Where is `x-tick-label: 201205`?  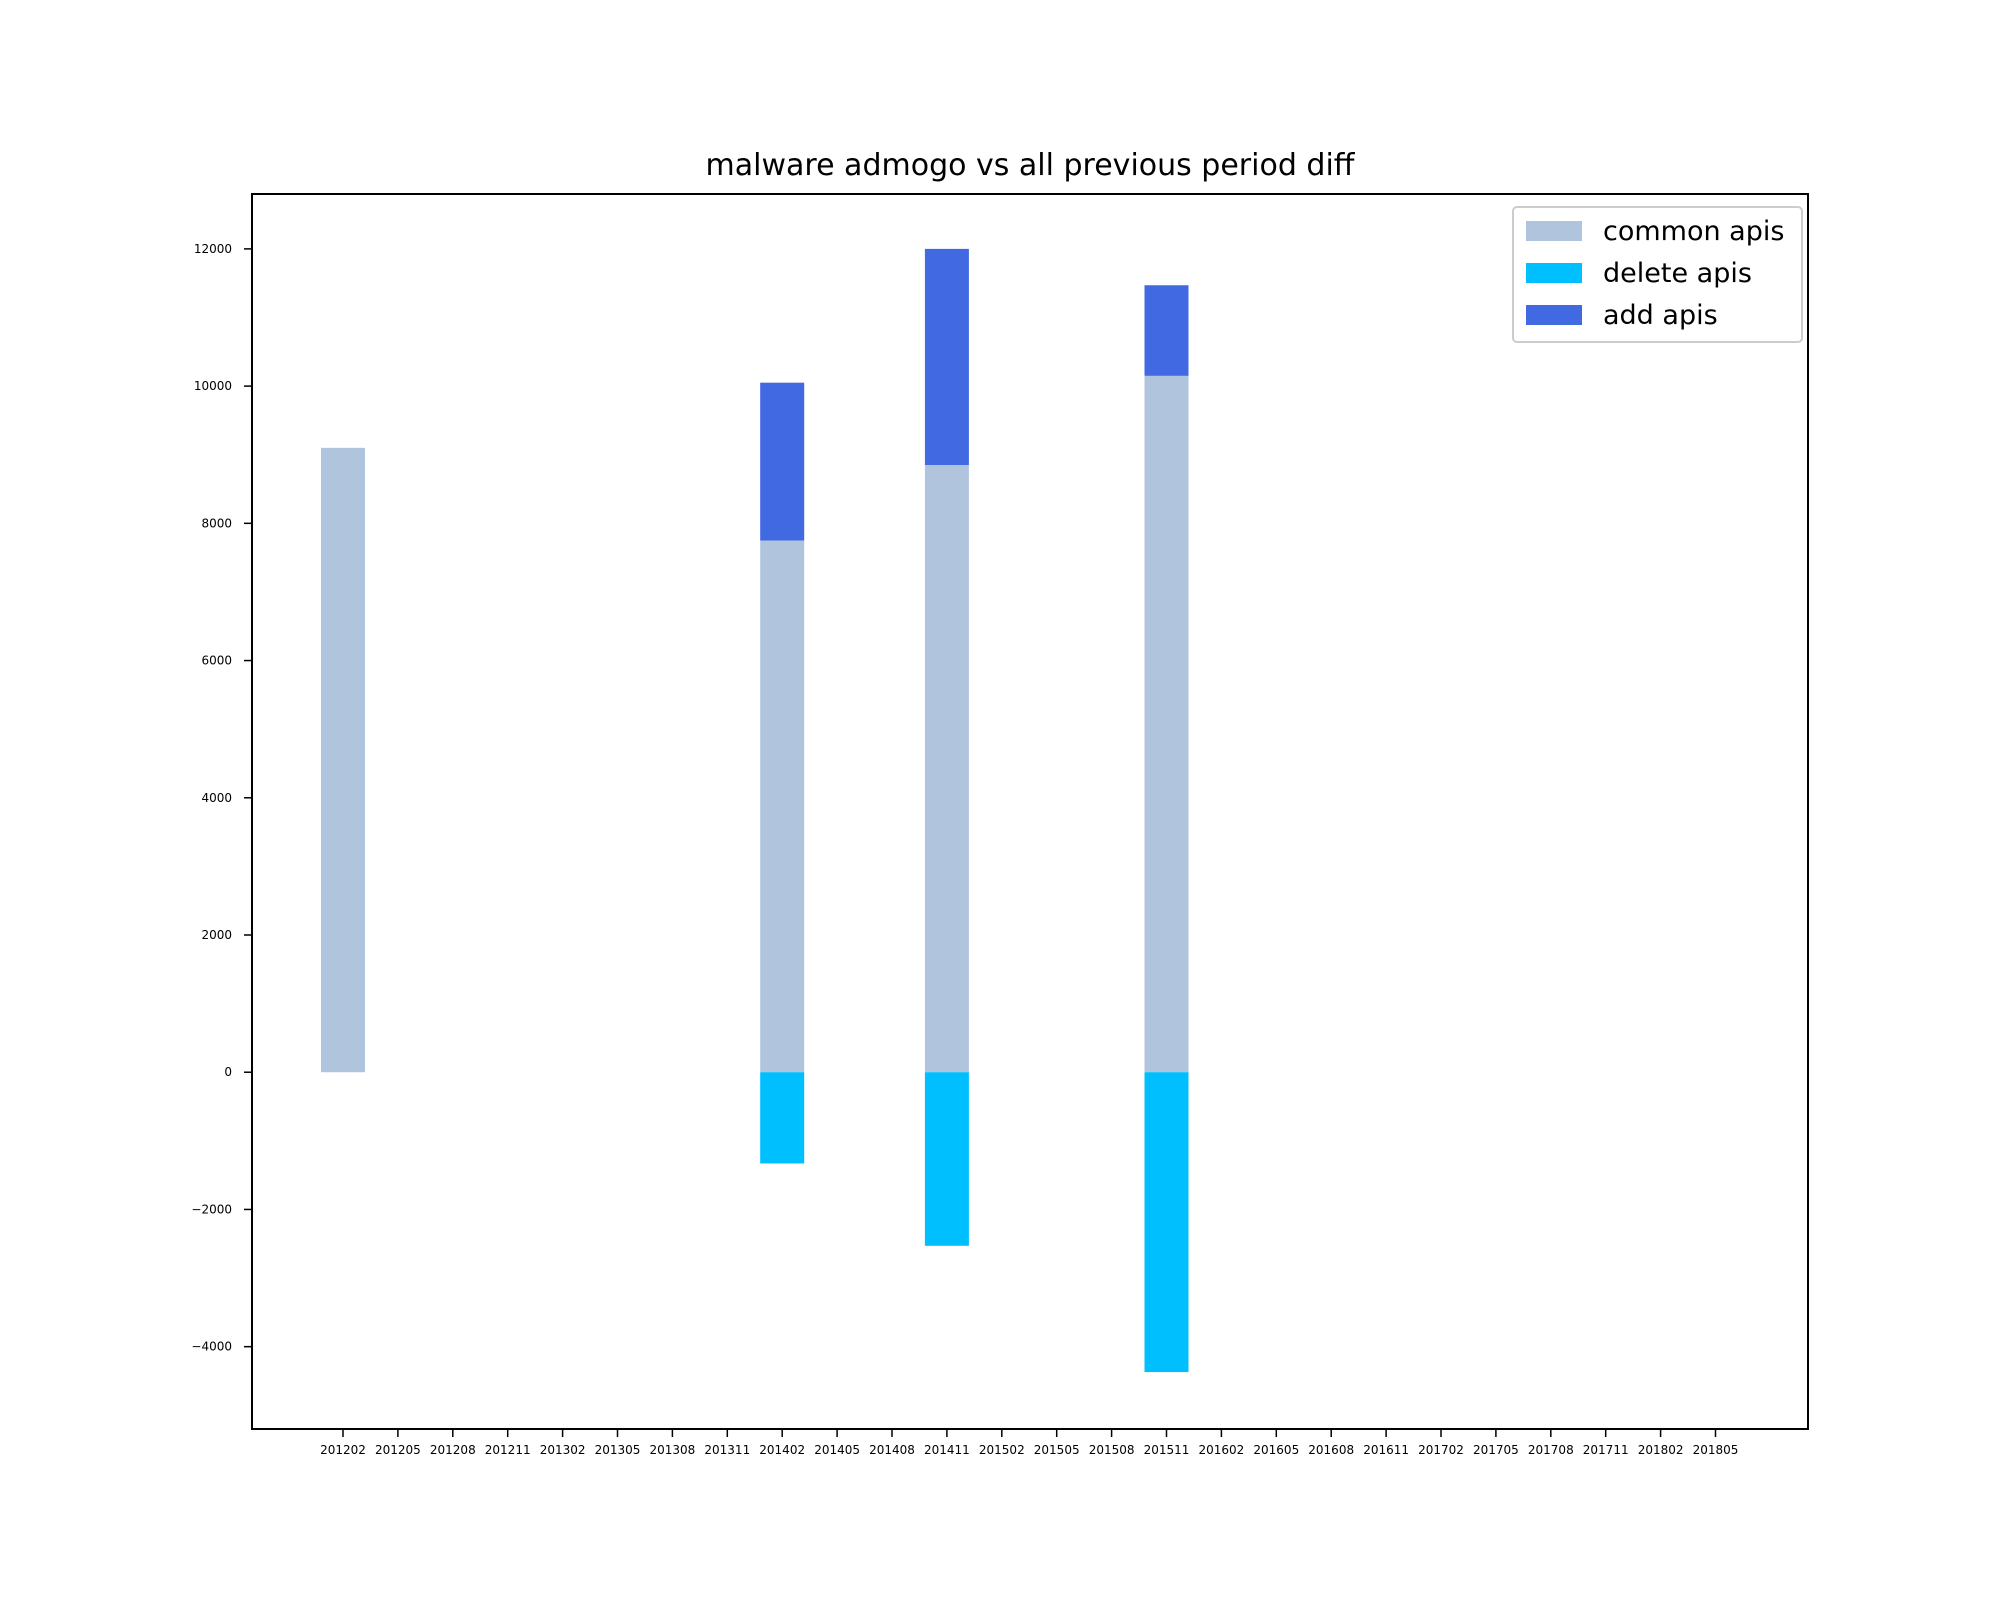 x-tick-label: 201205 is located at coordinates (398, 1450).